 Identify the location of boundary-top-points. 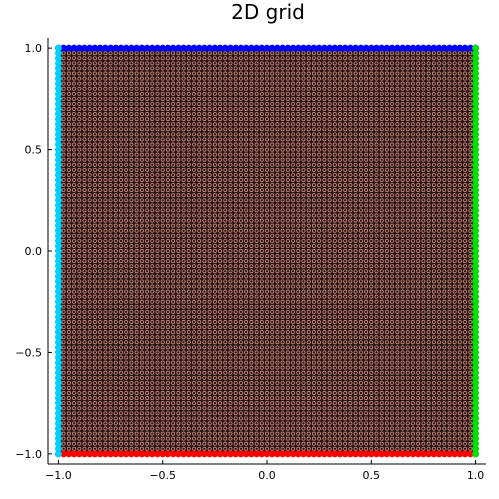
(267, 48).